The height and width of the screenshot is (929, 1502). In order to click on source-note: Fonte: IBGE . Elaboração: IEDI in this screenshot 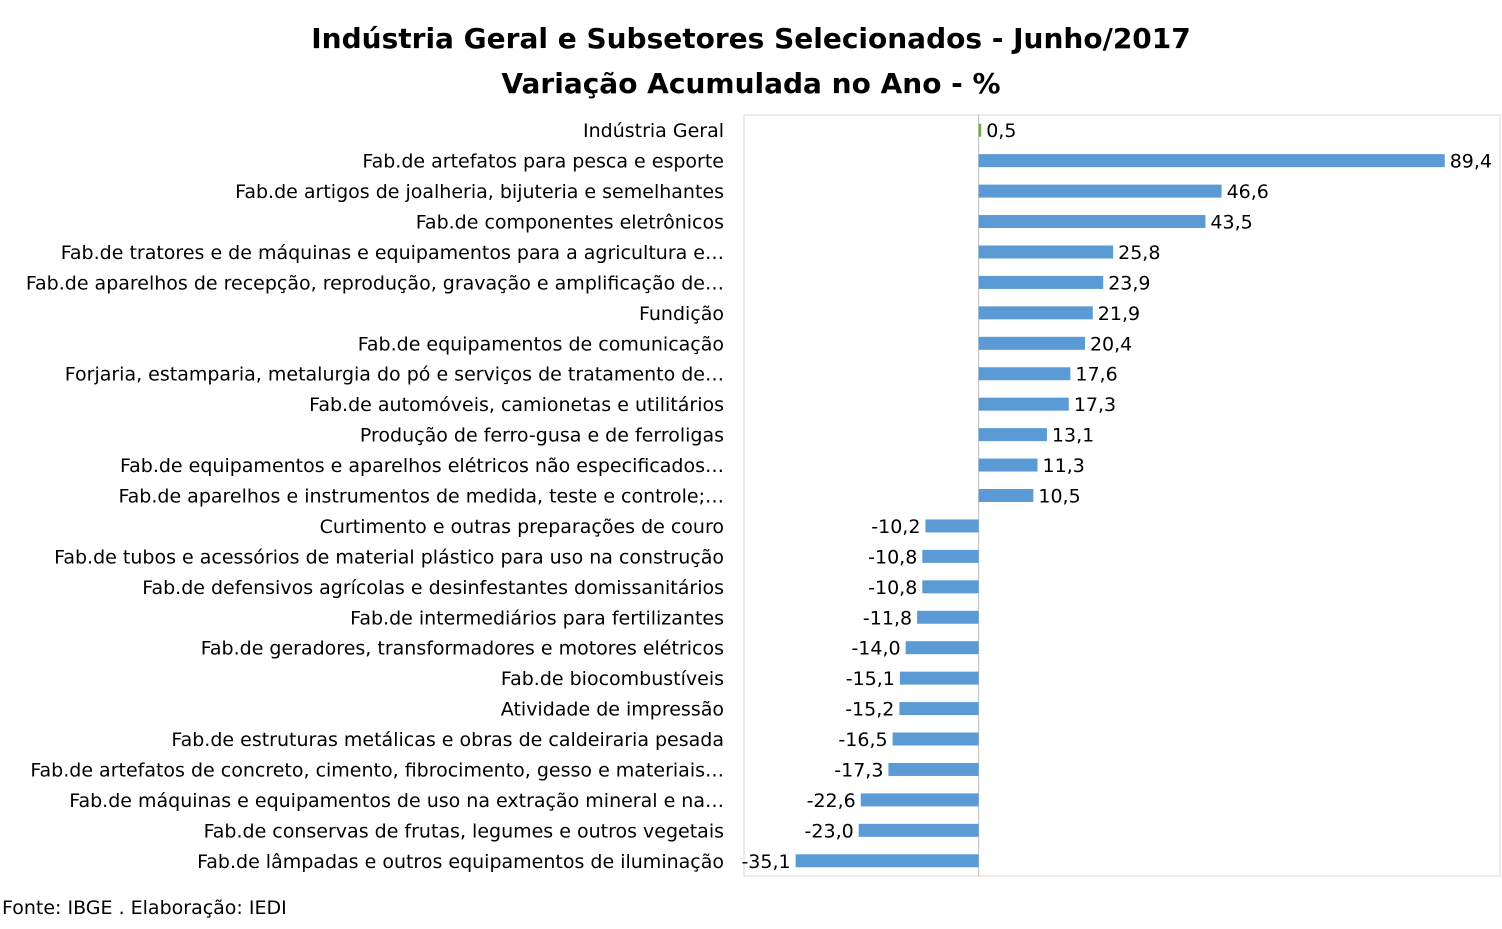, I will do `click(144, 908)`.